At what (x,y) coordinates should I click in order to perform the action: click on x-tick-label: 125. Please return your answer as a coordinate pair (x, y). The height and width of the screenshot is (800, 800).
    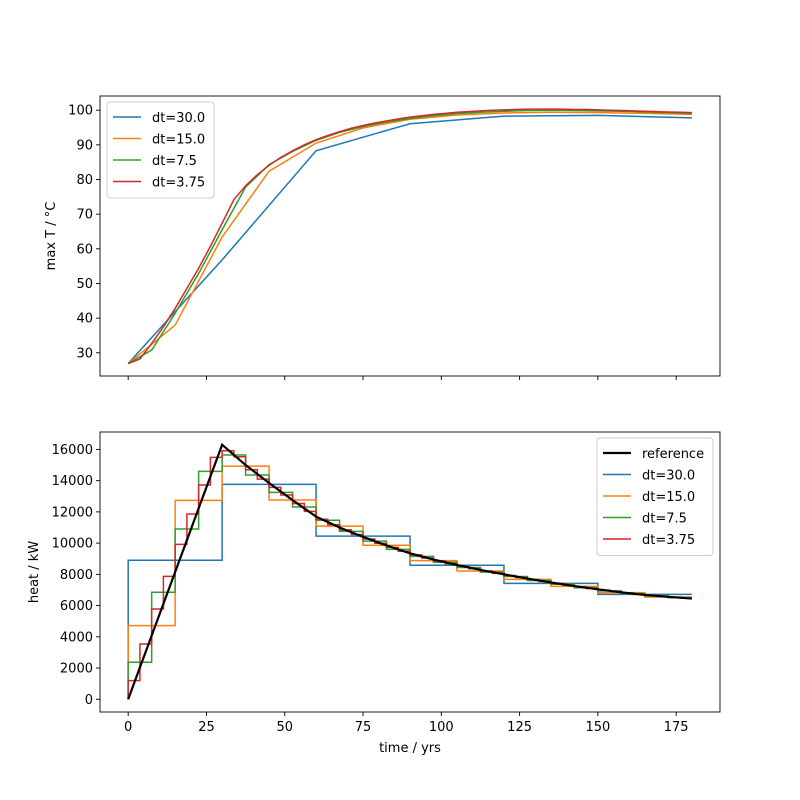
    Looking at the image, I should click on (519, 727).